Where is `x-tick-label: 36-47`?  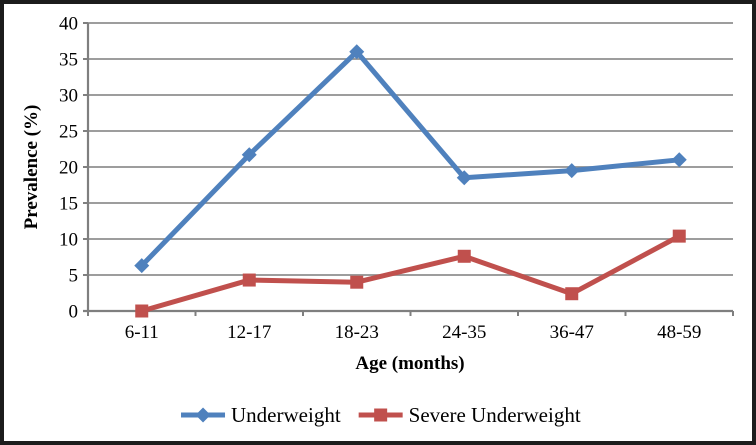
x-tick-label: 36-47 is located at coordinates (572, 332).